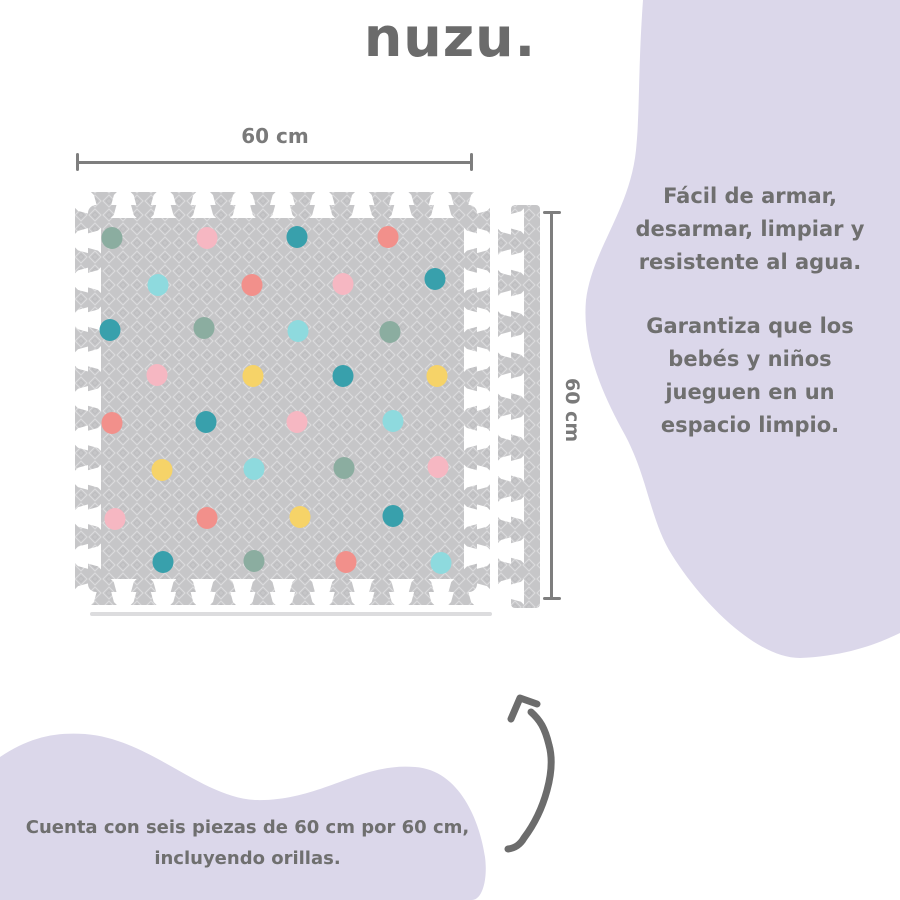 Image resolution: width=900 pixels, height=900 pixels. I want to click on feature-line: Garantiza que los, so click(750, 326).